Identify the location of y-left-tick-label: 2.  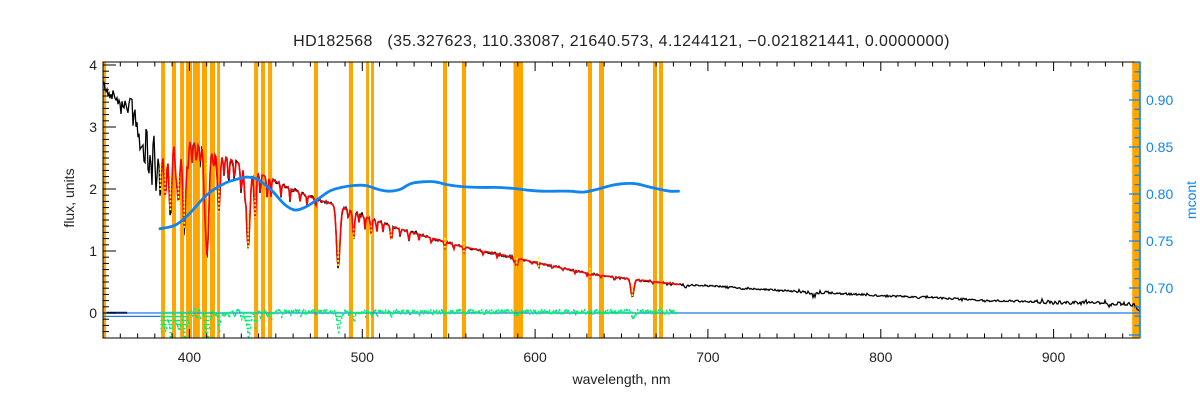
(93, 189).